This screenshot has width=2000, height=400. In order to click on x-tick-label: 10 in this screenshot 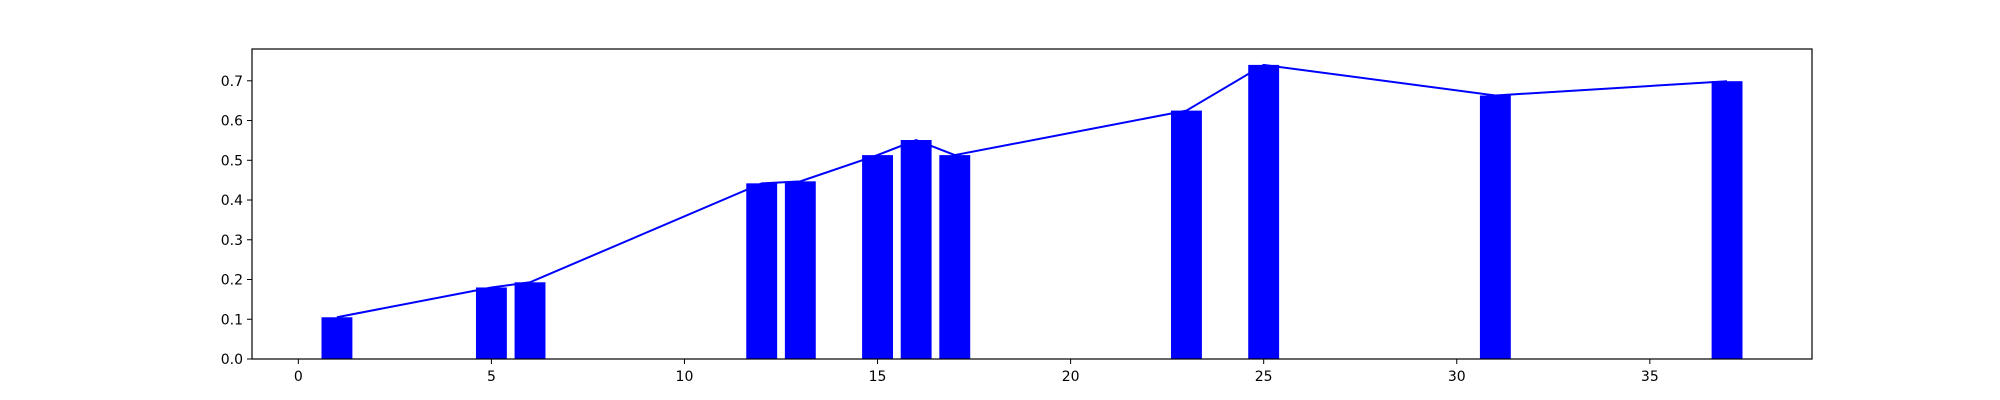, I will do `click(685, 377)`.